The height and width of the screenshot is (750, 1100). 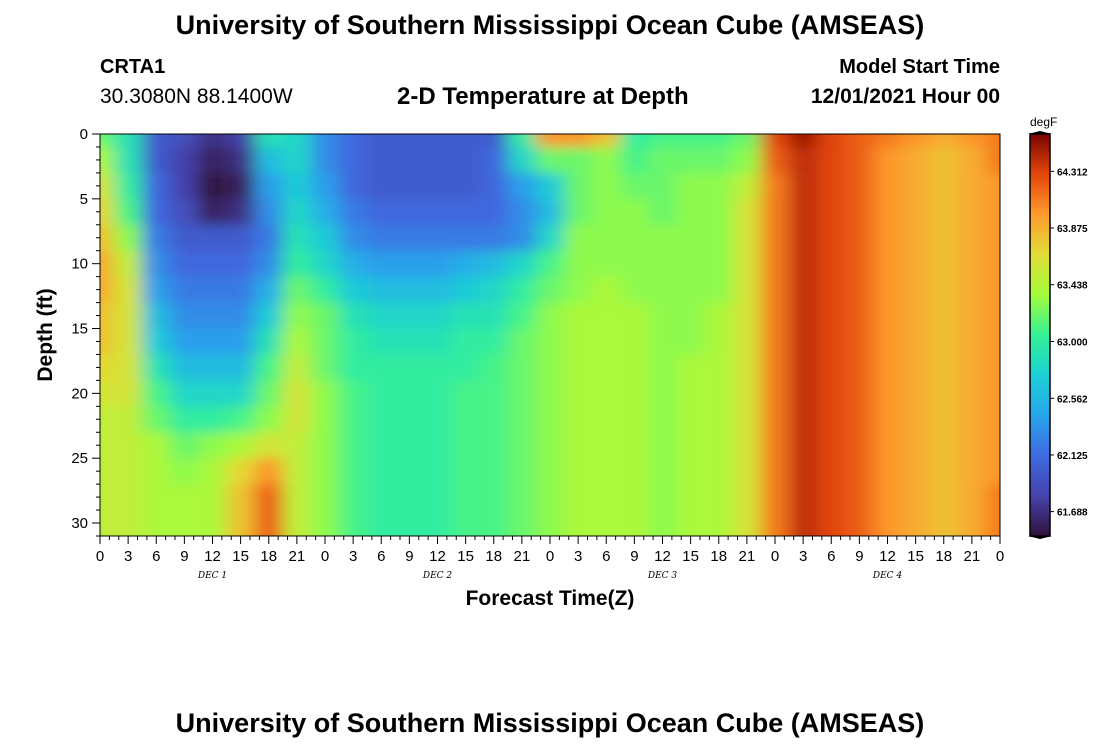 I want to click on model-start-label: Model Start Time, so click(x=919, y=67).